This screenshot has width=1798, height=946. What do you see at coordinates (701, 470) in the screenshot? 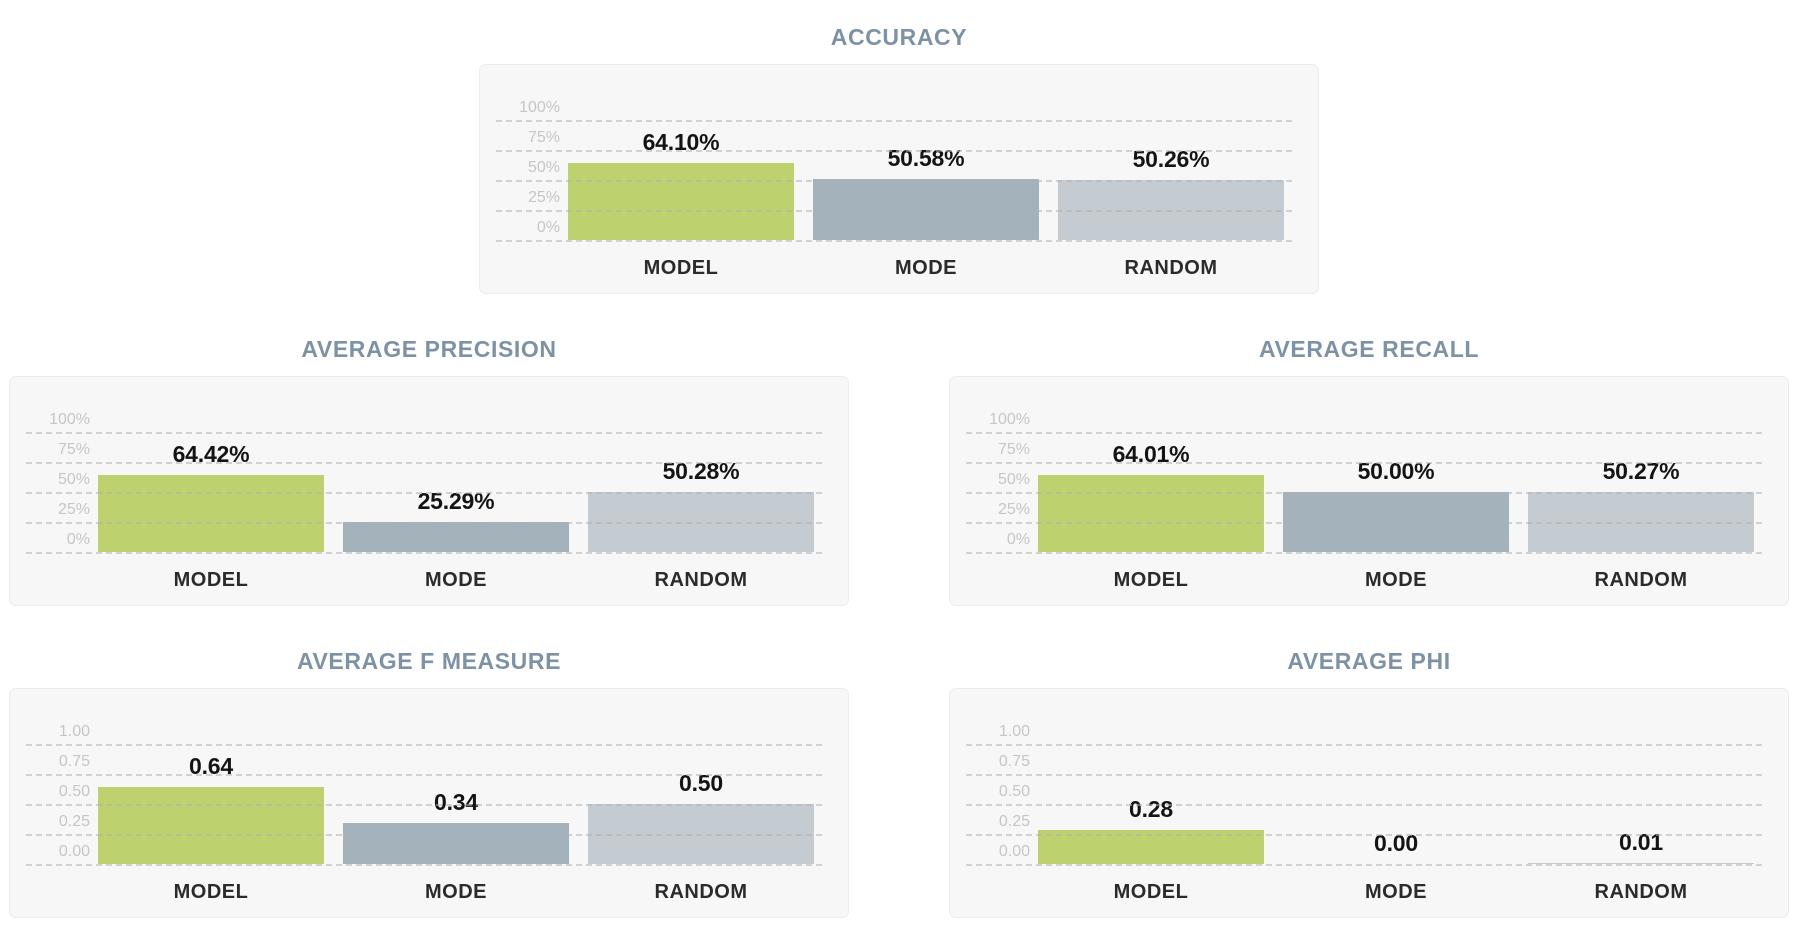
I see `bar-value-label: 50.28%` at bounding box center [701, 470].